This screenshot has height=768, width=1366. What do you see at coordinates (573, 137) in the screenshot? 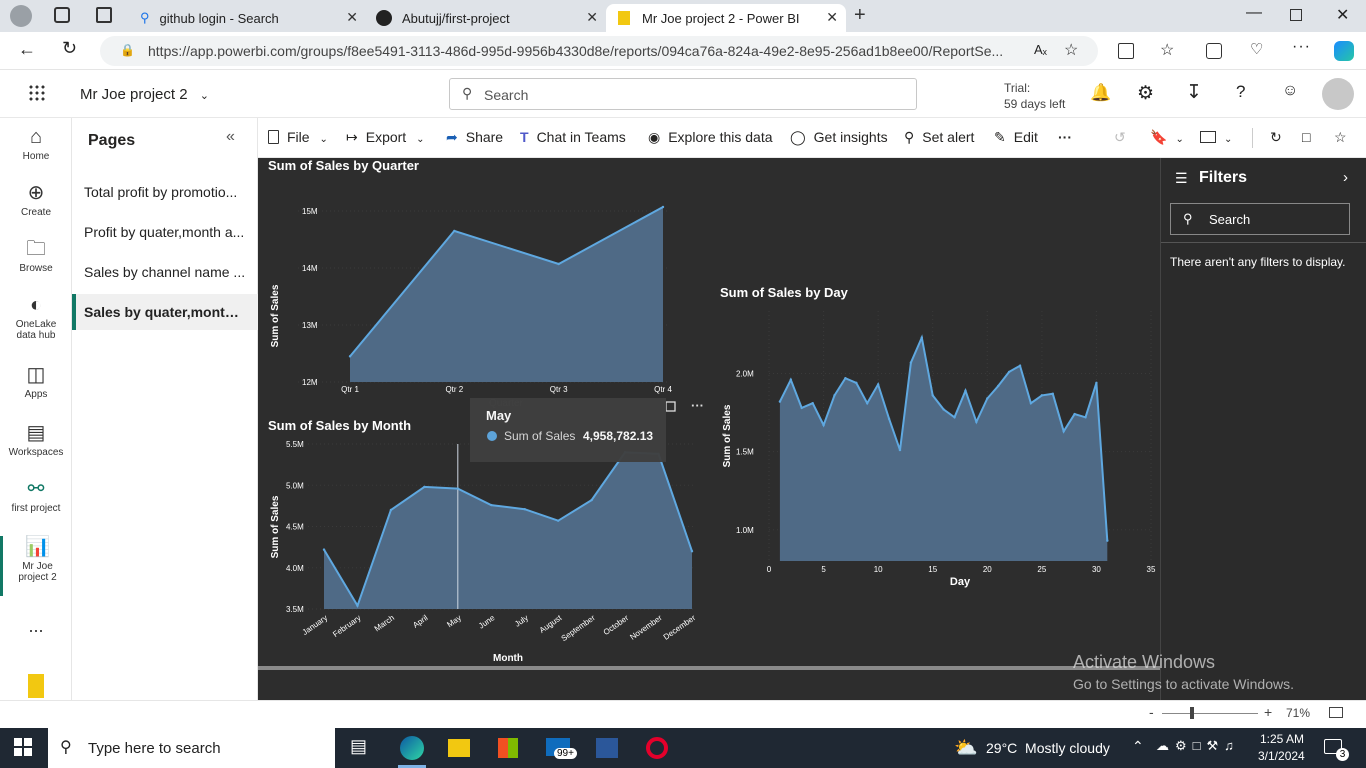
I see `chat-in-teams-button: T Chat in Teams` at bounding box center [573, 137].